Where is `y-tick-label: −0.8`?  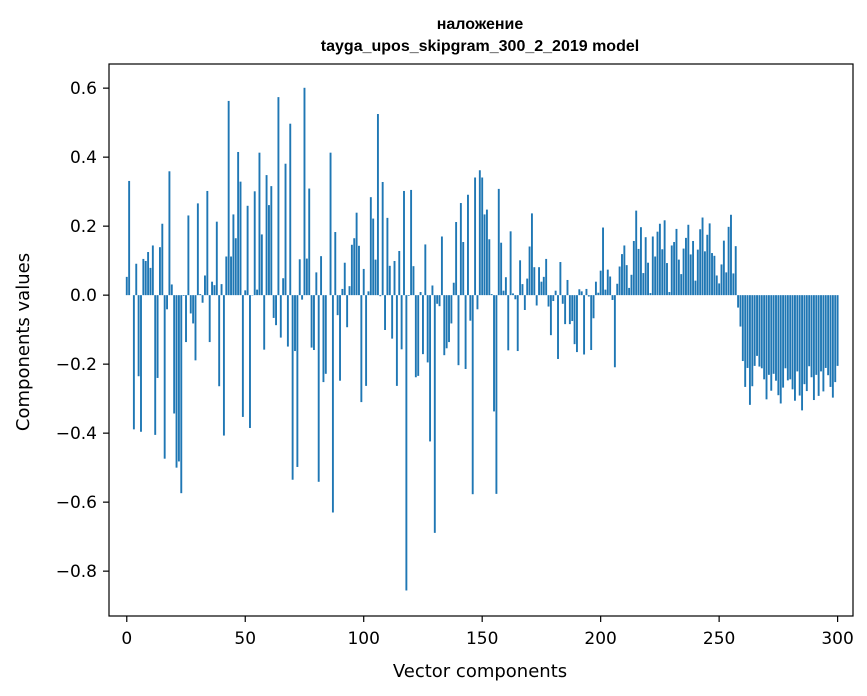
y-tick-label: −0.8 is located at coordinates (76, 572).